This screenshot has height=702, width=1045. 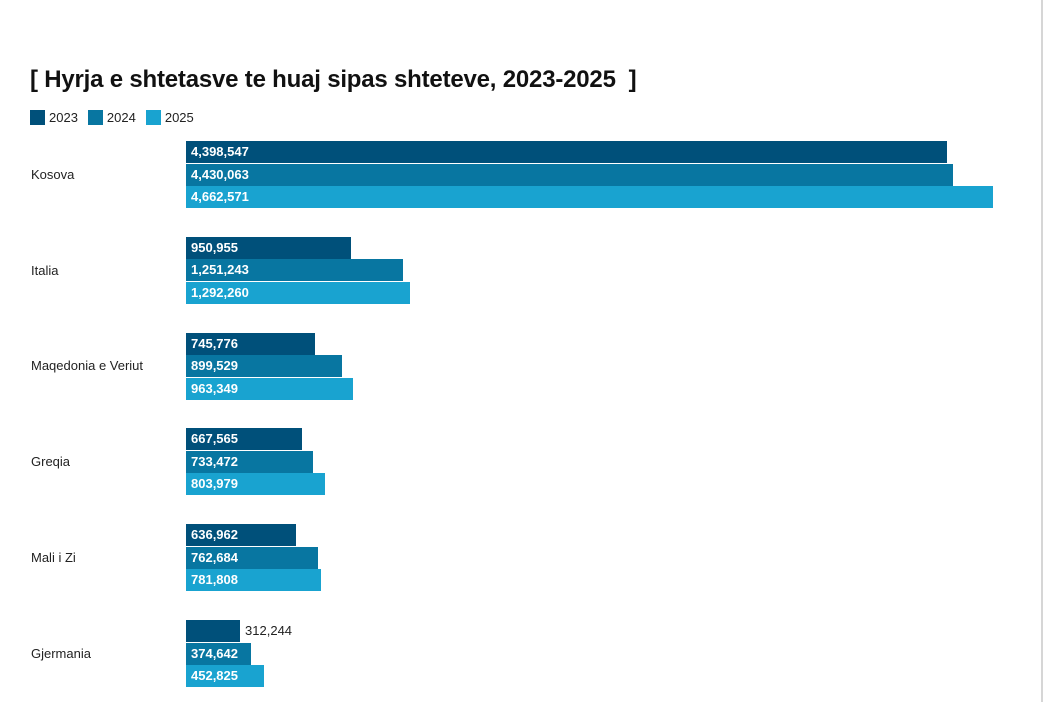 What do you see at coordinates (121, 117) in the screenshot?
I see `legend-label: 2024` at bounding box center [121, 117].